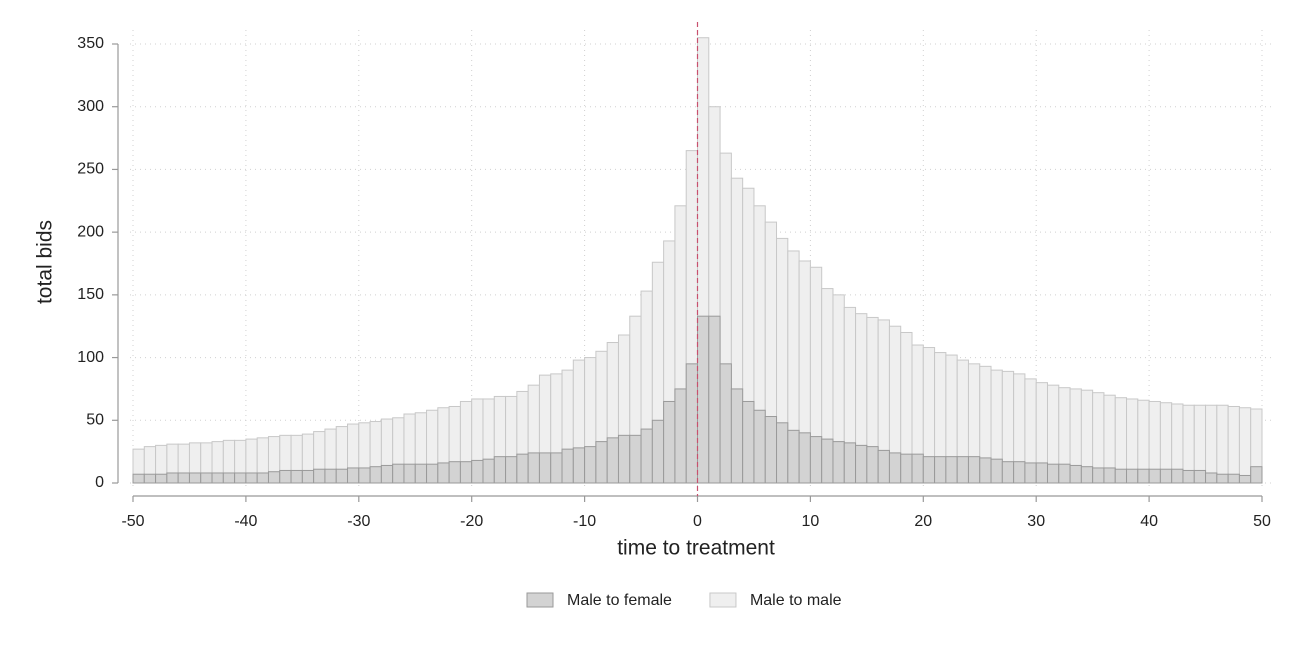  I want to click on x-tick-label: 20, so click(923, 521).